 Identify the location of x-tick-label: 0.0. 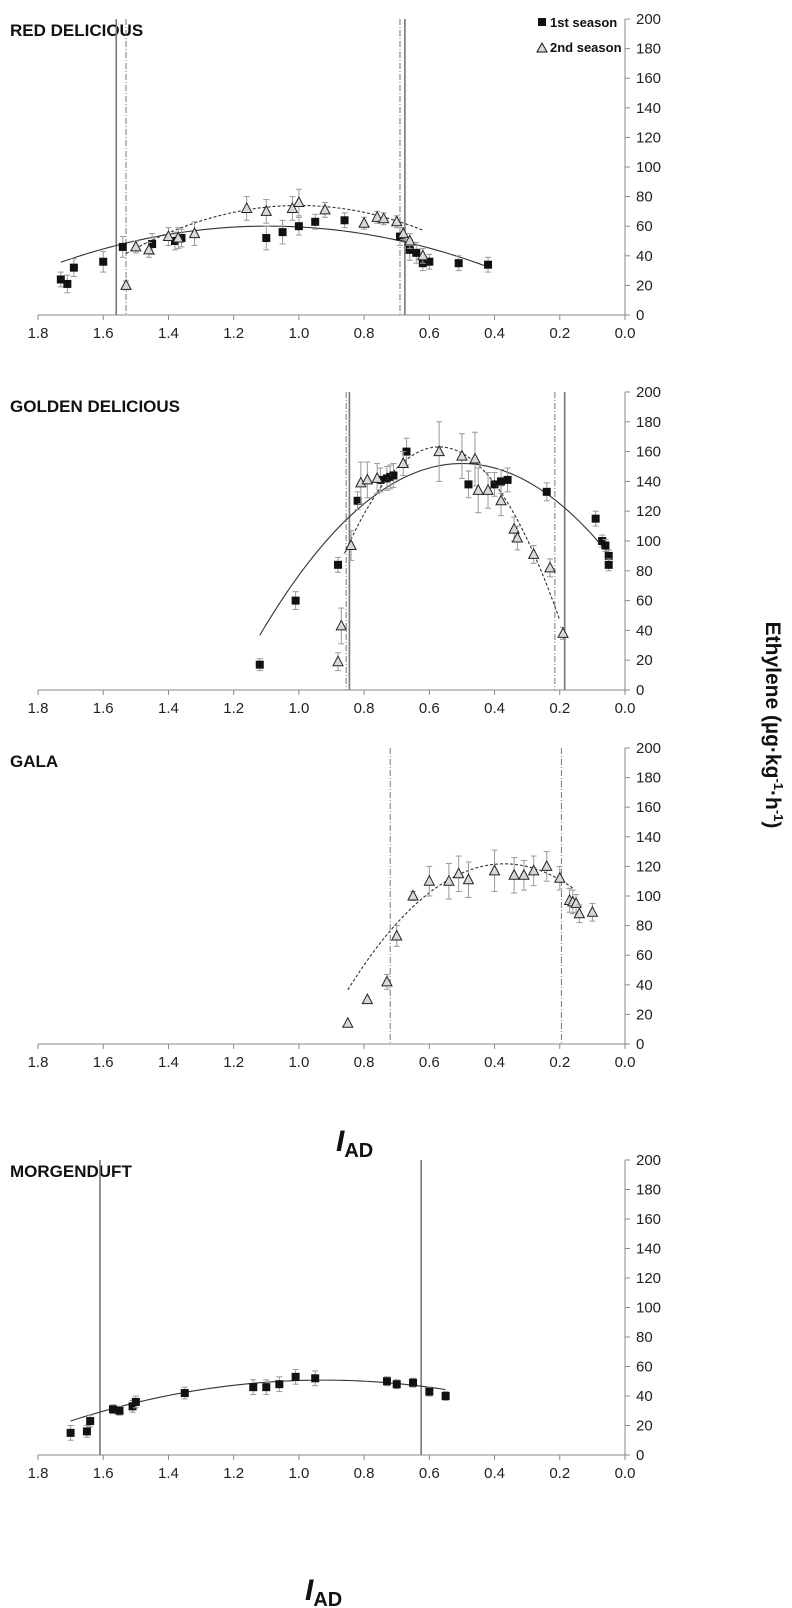
(625, 1062).